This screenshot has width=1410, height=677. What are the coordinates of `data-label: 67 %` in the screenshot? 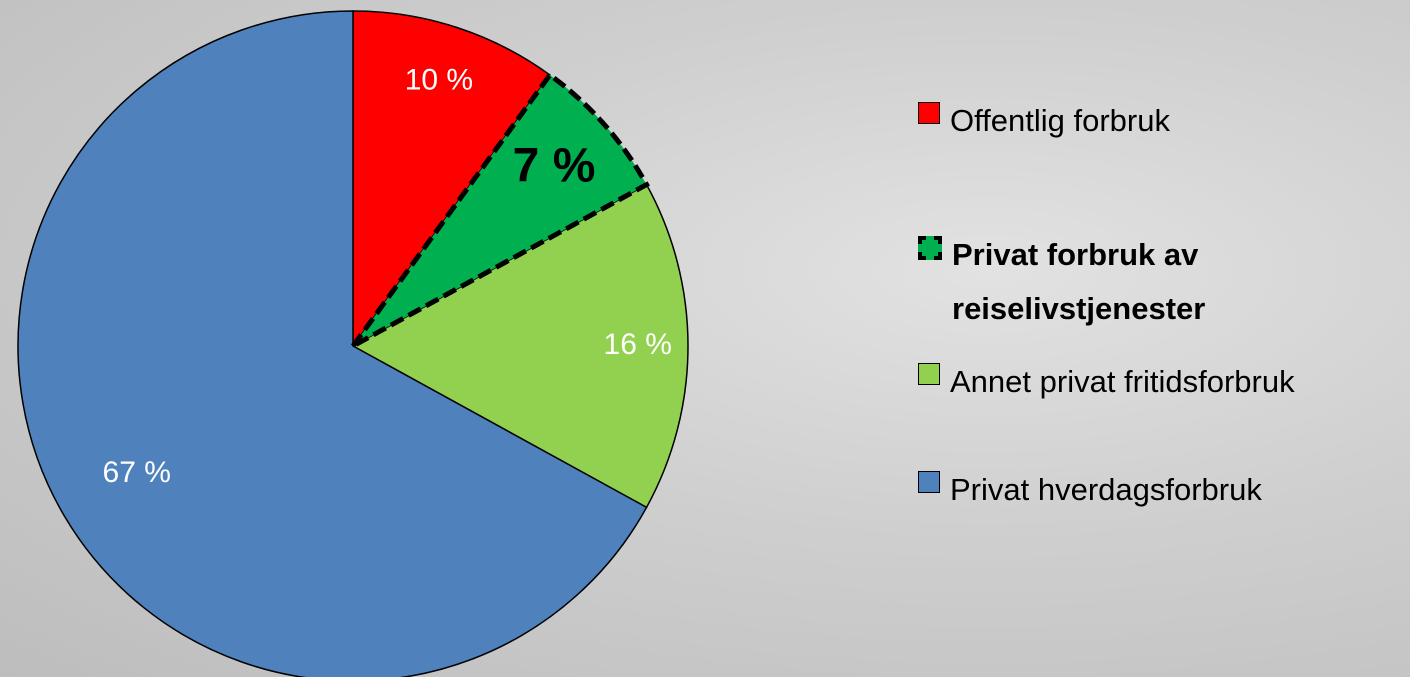 It's located at (137, 472).